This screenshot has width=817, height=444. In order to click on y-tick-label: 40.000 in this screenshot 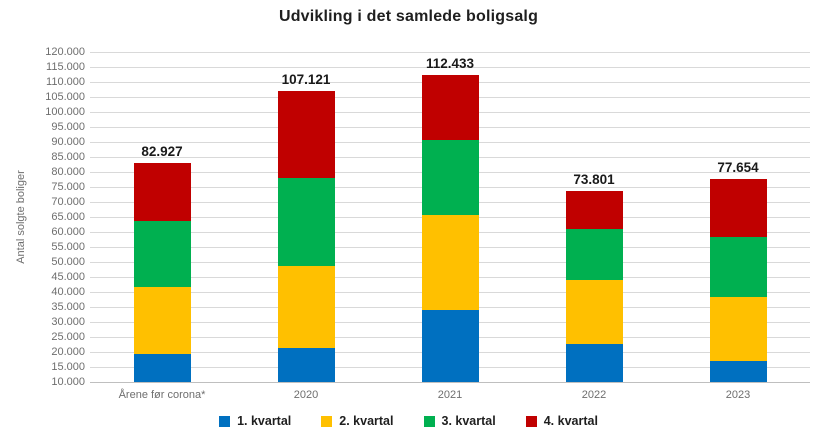, I will do `click(68, 292)`.